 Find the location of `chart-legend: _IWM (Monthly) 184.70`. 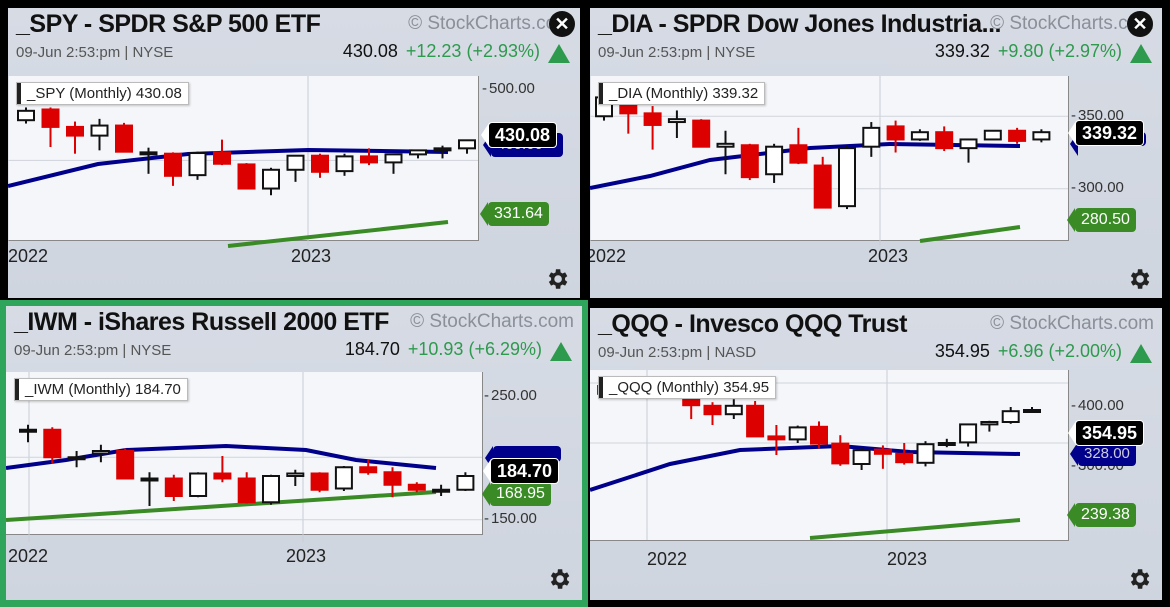

chart-legend: _IWM (Monthly) 184.70 is located at coordinates (101, 389).